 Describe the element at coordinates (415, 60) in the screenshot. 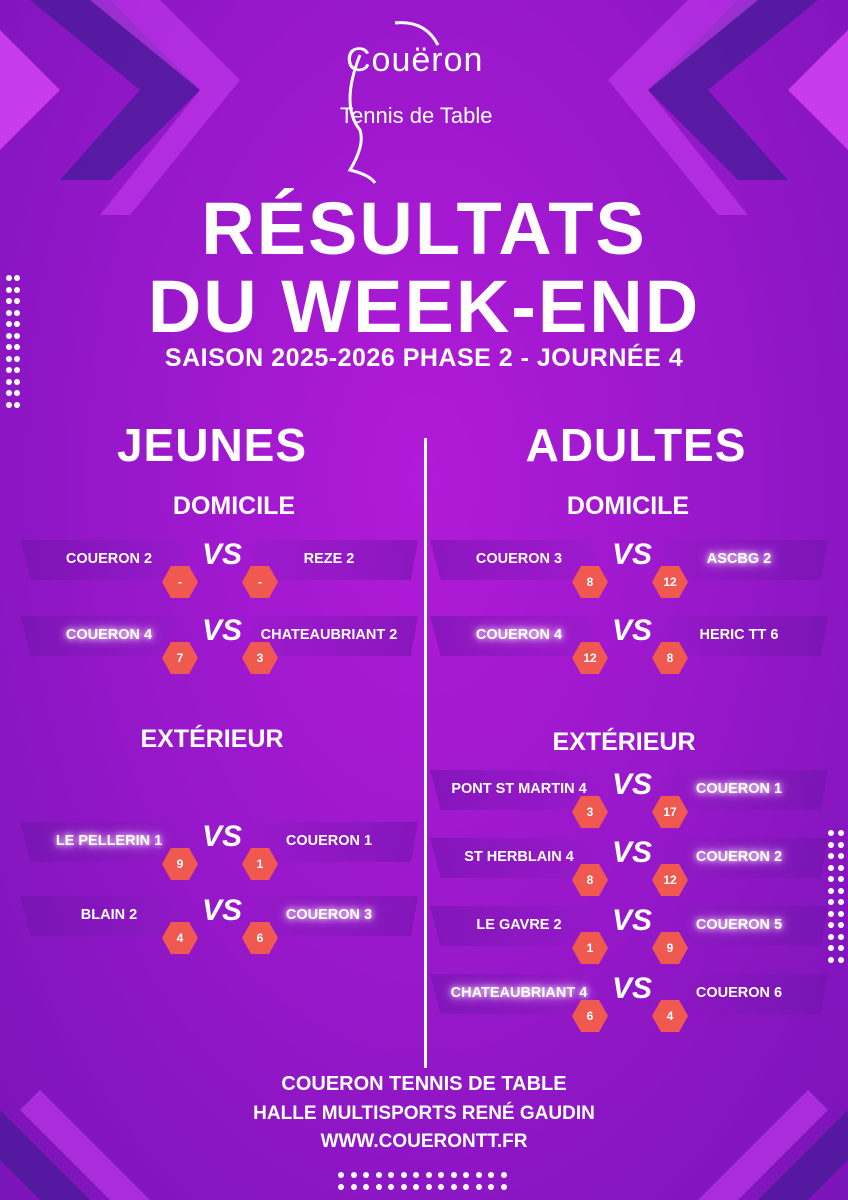

I see `logo-line-1: Couëron` at that location.